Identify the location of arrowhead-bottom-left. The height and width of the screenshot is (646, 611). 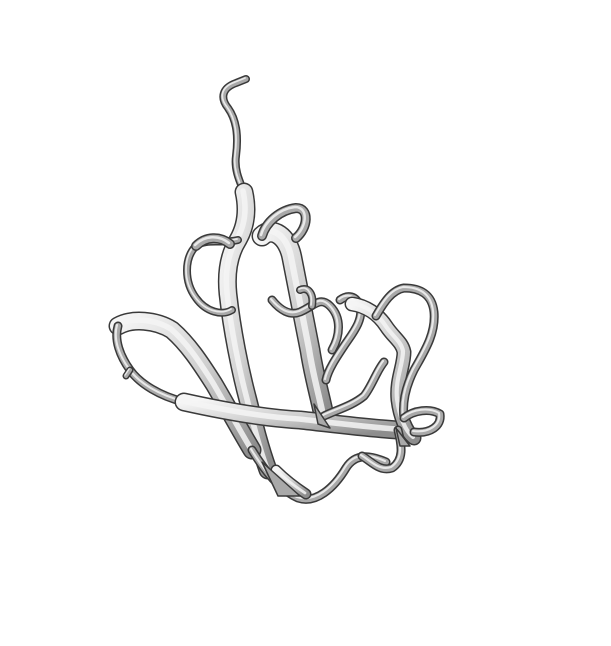
(281, 479).